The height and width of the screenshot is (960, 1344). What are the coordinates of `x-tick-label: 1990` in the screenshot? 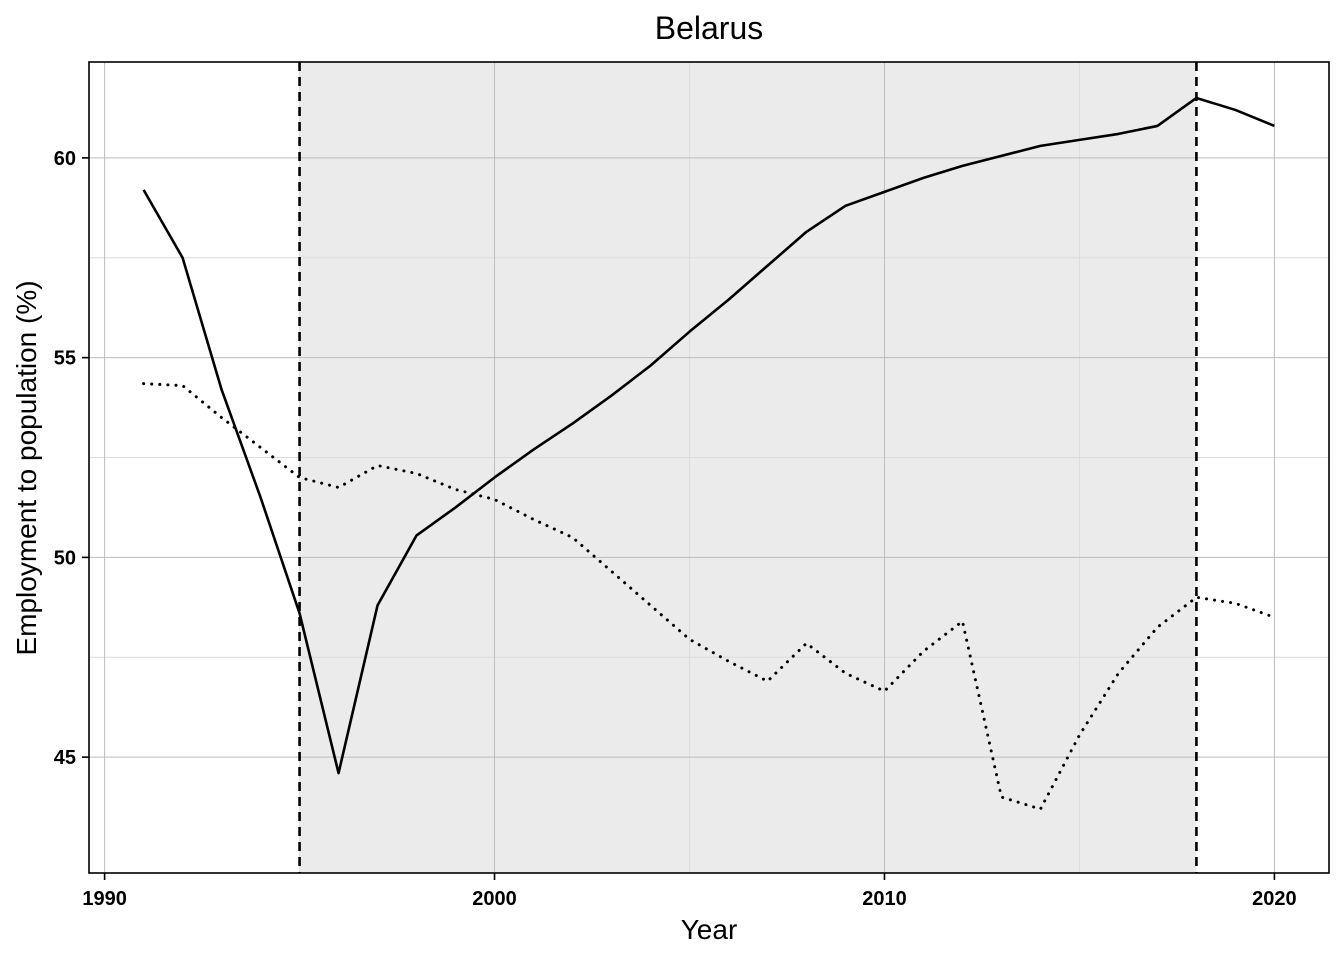 It's located at (104, 899).